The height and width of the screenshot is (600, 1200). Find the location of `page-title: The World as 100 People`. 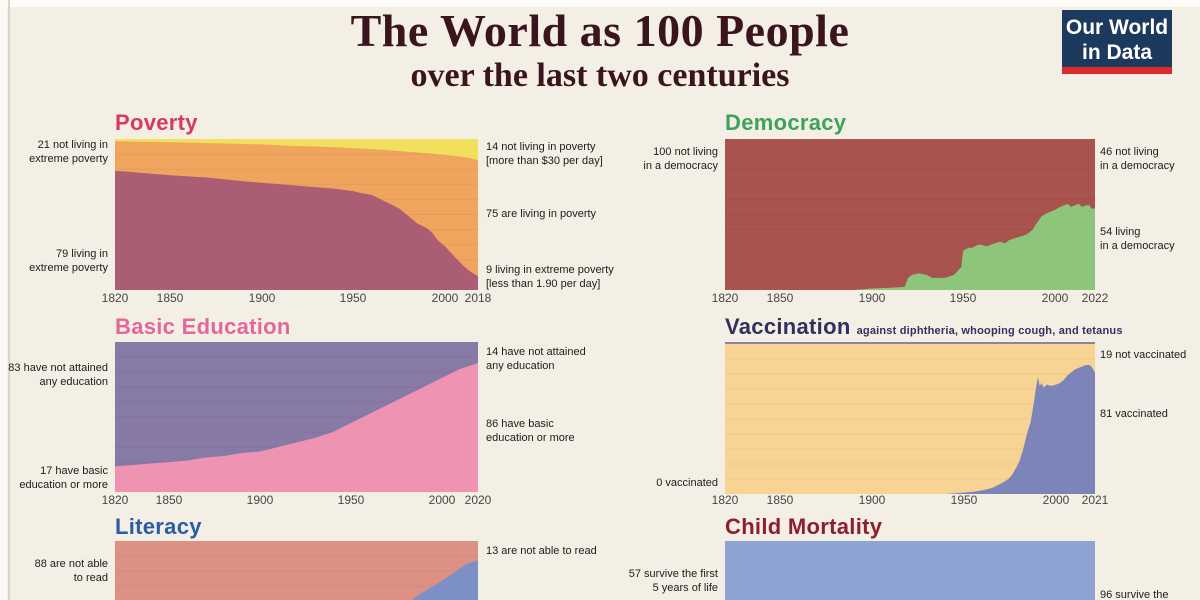

page-title: The World as 100 People is located at coordinates (600, 30).